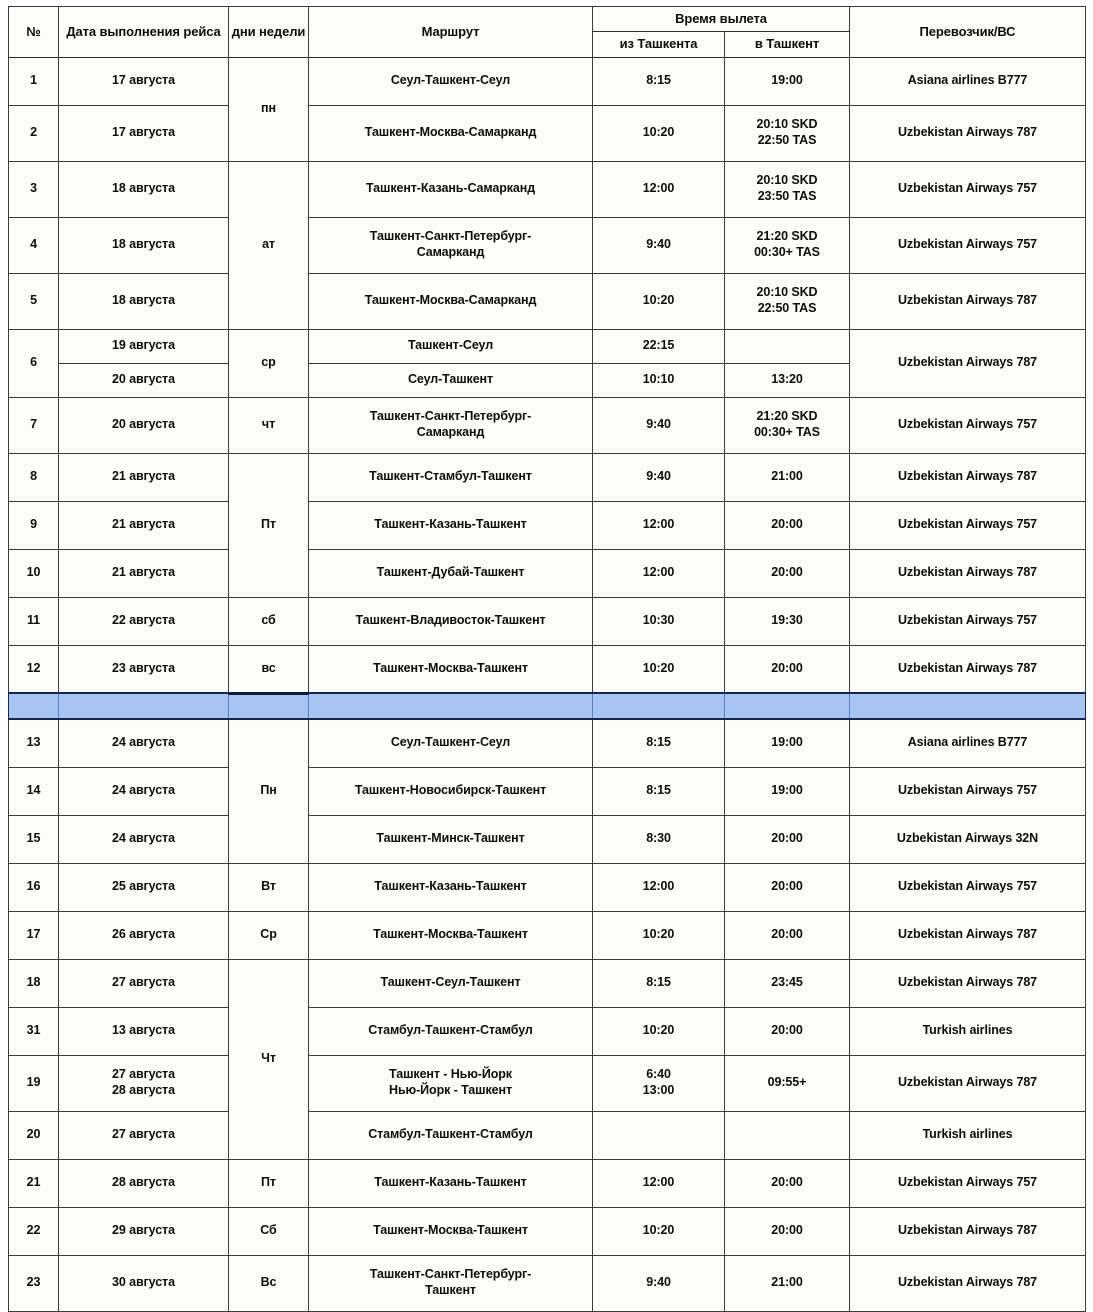 The width and height of the screenshot is (1093, 1312). I want to click on cell-num: 2, so click(33, 133).